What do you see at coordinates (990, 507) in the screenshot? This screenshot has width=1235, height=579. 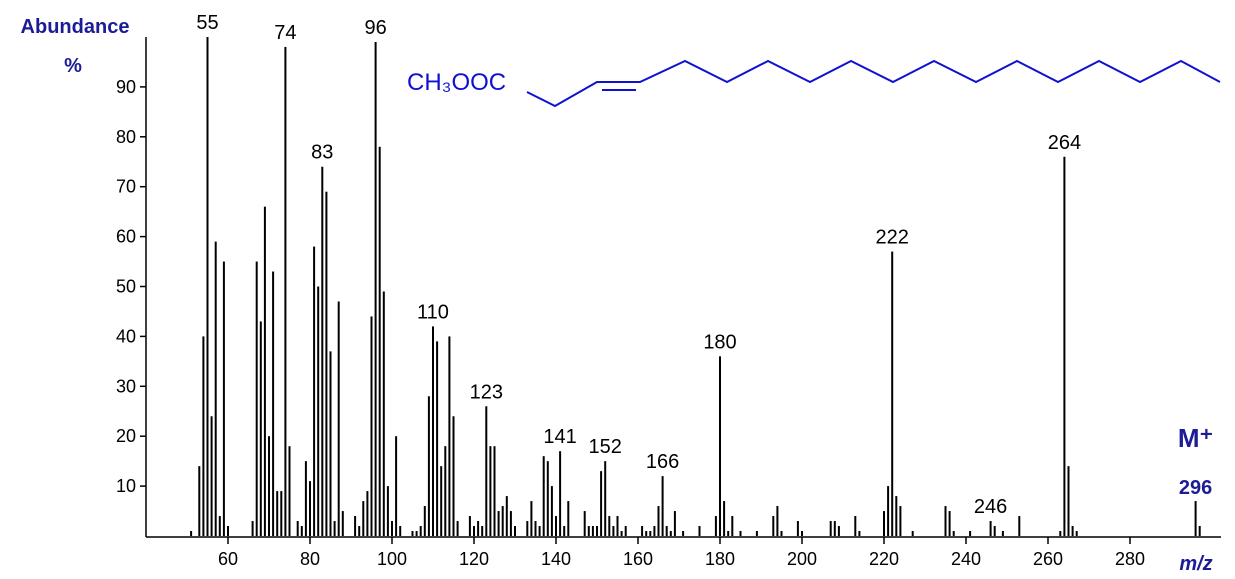 I see `peak-label: 246` at bounding box center [990, 507].